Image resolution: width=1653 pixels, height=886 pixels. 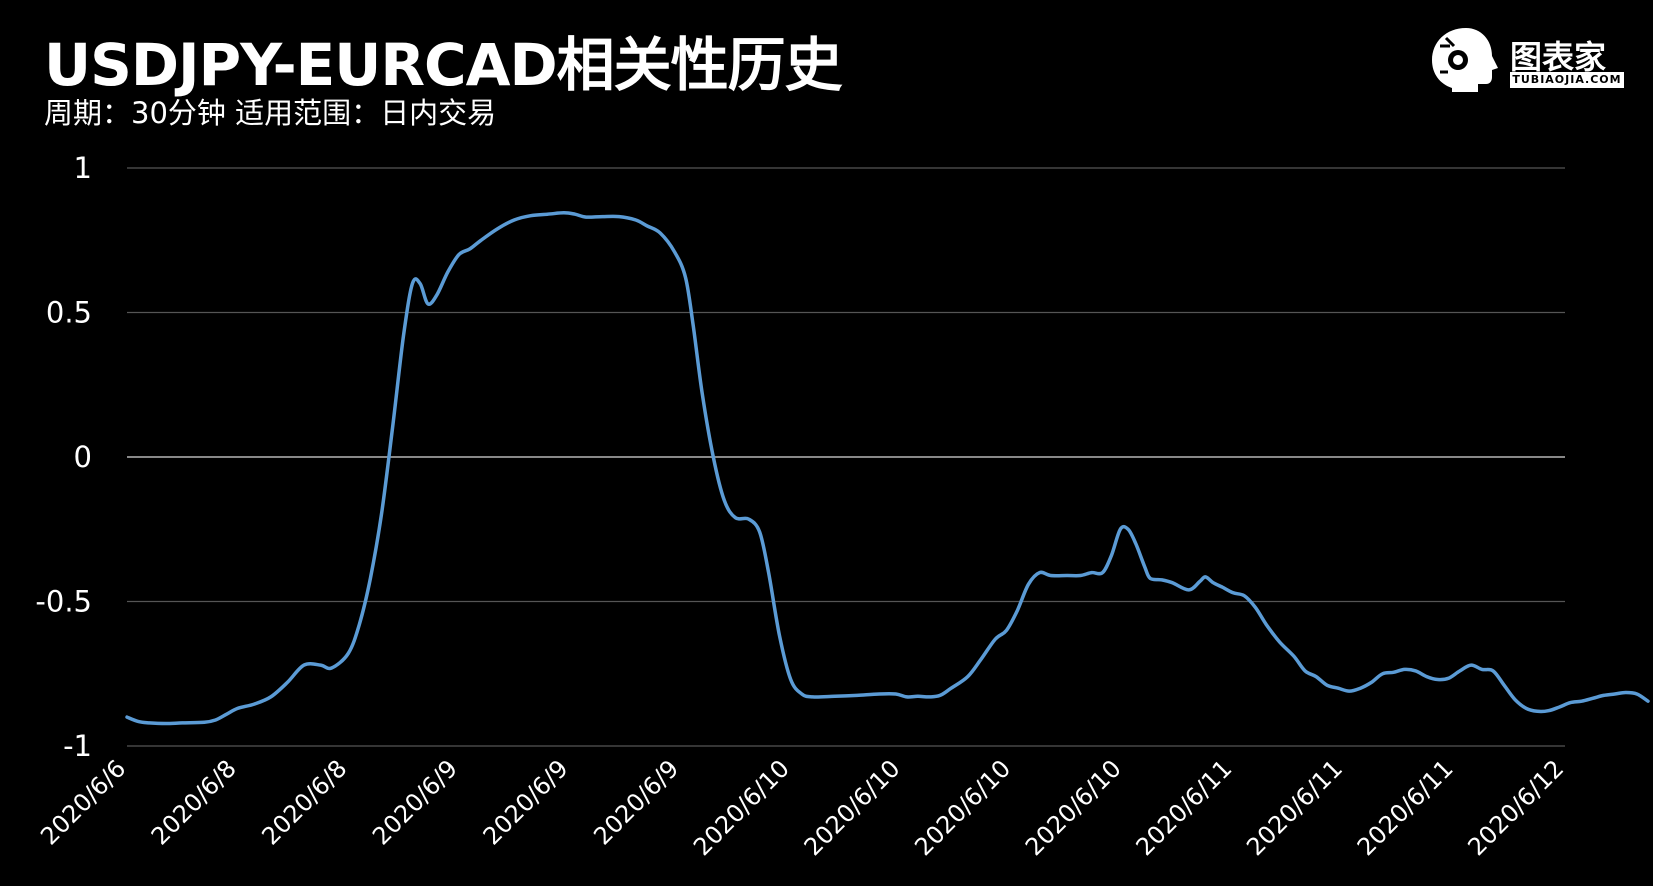 What do you see at coordinates (69, 313) in the screenshot?
I see `y-tick-label: 0.5` at bounding box center [69, 313].